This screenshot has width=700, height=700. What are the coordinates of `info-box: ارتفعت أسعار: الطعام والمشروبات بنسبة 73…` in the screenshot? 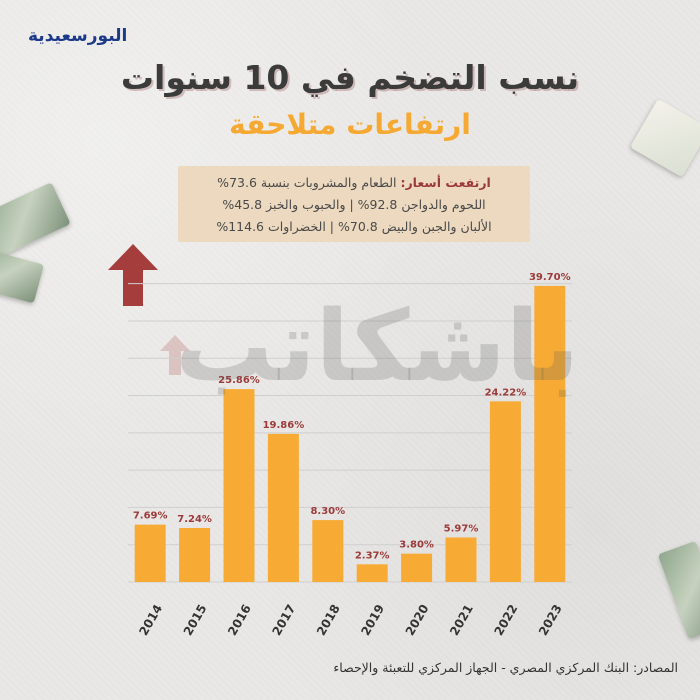 It's located at (354, 204).